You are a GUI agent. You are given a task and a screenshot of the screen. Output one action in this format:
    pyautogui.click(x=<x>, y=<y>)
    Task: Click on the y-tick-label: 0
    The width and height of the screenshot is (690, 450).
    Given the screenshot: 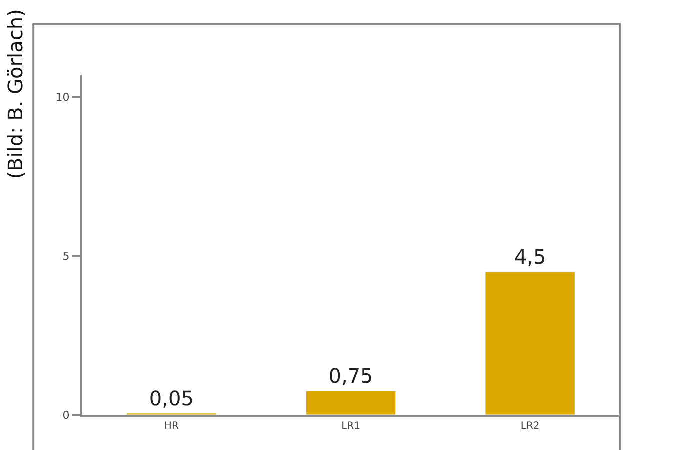 What is the action you would take?
    pyautogui.click(x=66, y=415)
    